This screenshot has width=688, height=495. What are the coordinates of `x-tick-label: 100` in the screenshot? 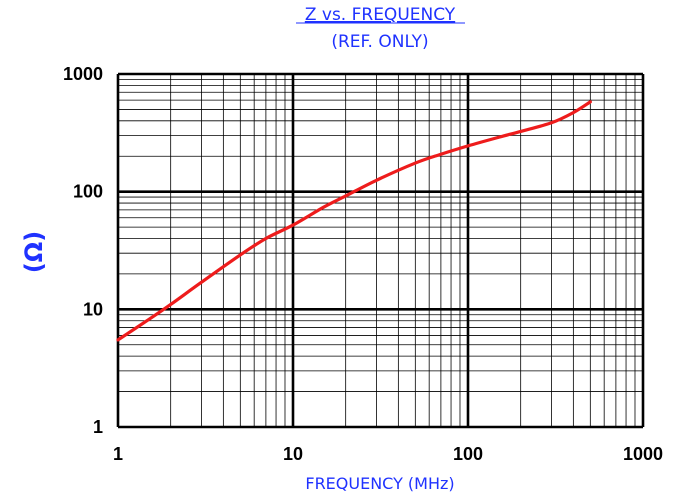 It's located at (468, 454).